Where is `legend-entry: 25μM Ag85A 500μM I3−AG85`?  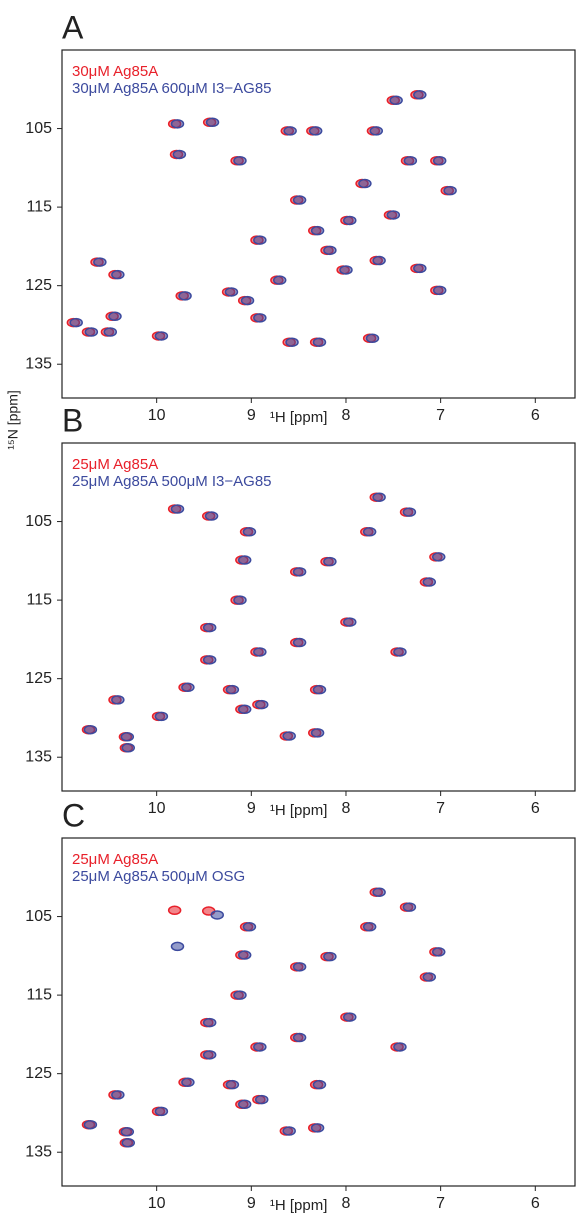 legend-entry: 25μM Ag85A 500μM I3−AG85 is located at coordinates (172, 481).